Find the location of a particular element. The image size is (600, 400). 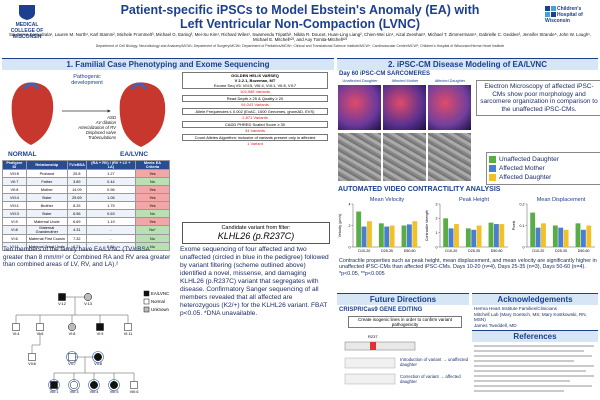

vessel is located at coordinates (139, 86).